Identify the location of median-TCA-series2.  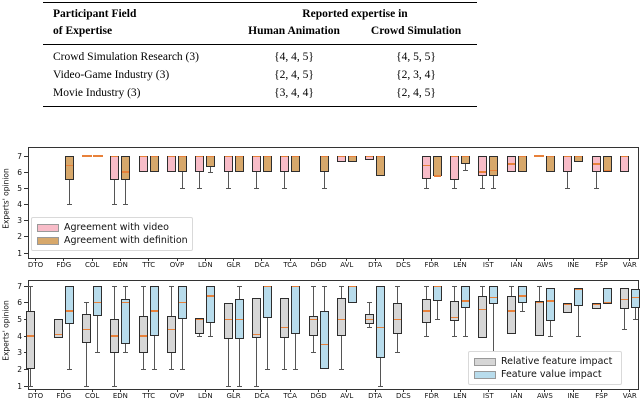
(296, 156).